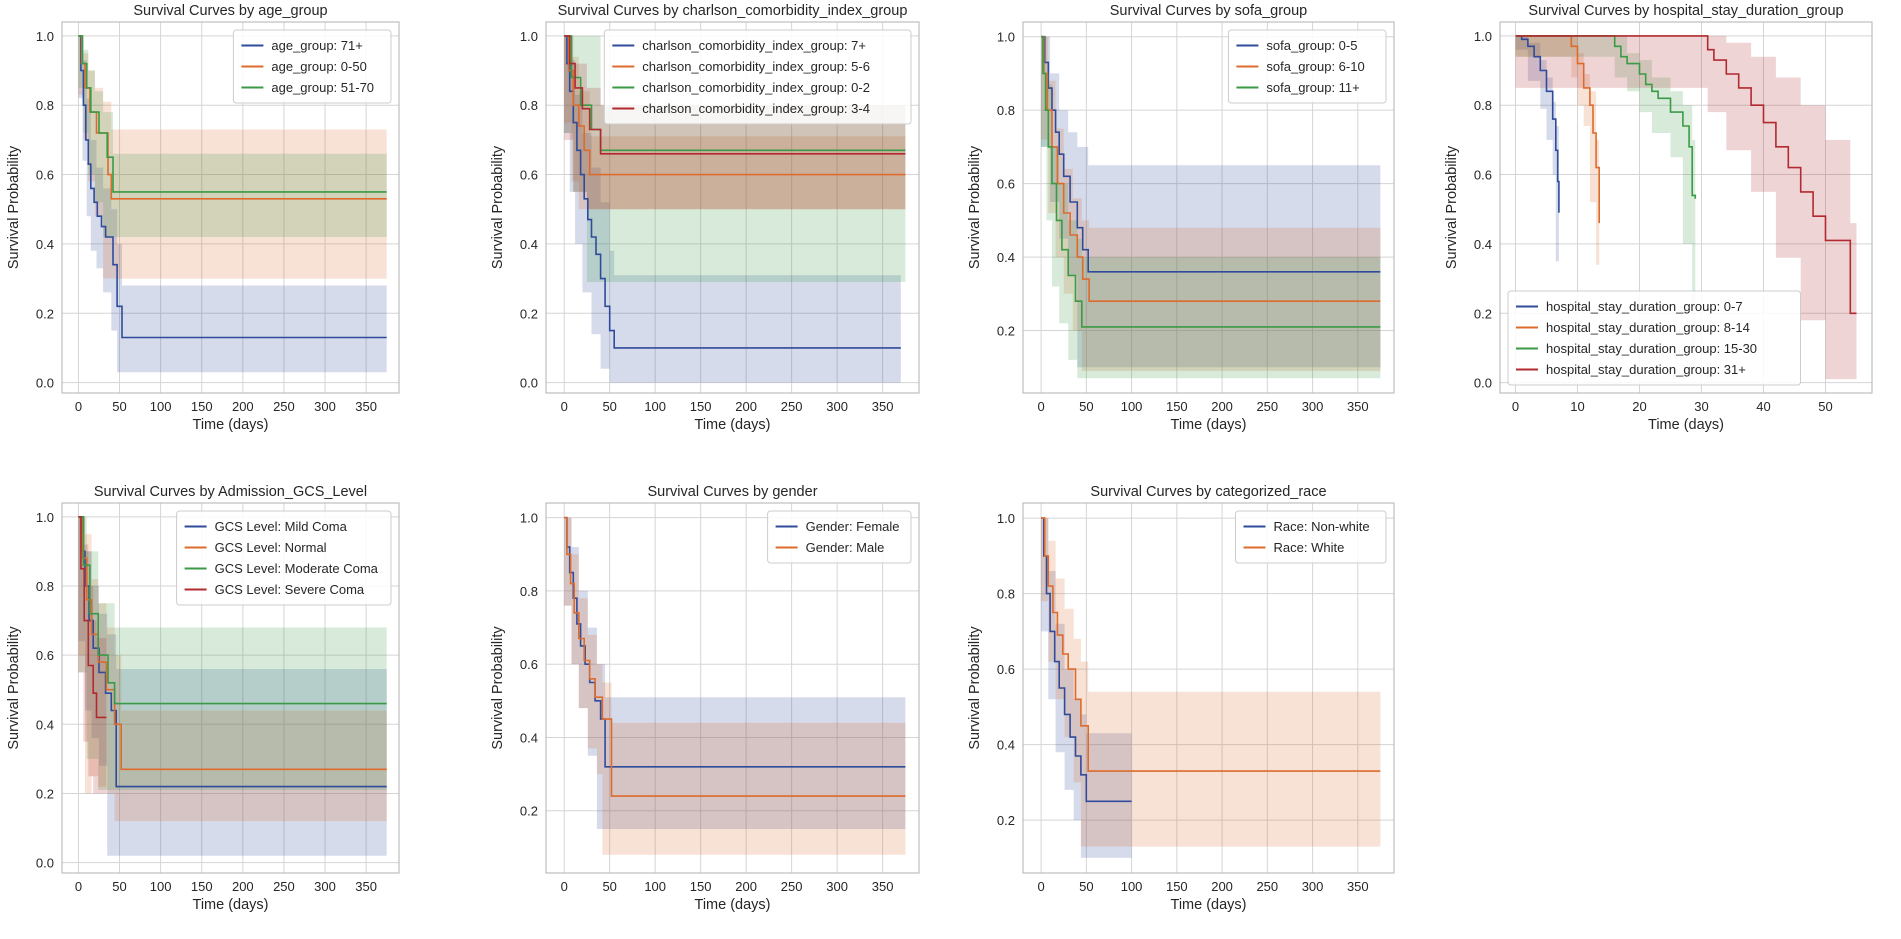  Describe the element at coordinates (316, 45) in the screenshot. I see `legend-entry: age_group: 71+` at that location.